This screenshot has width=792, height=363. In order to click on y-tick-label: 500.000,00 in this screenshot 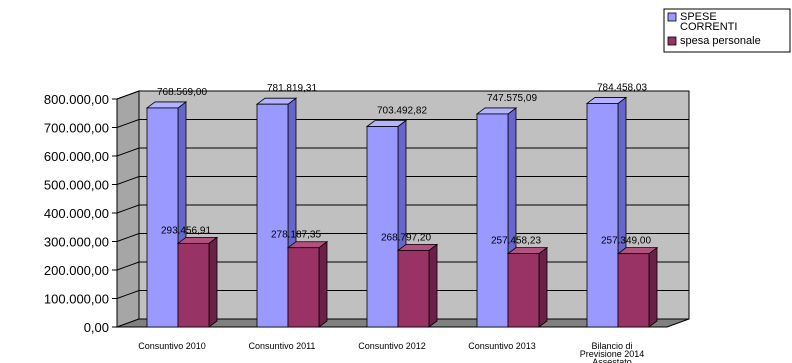, I will do `click(76, 185)`.